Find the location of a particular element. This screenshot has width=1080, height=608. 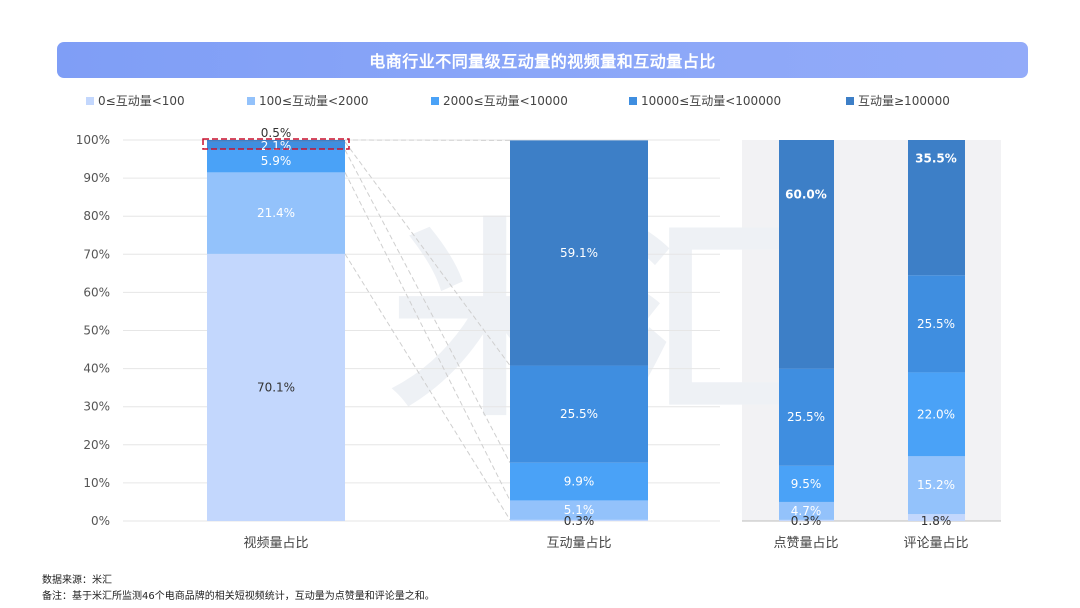

data-label: 1.8% is located at coordinates (936, 521).